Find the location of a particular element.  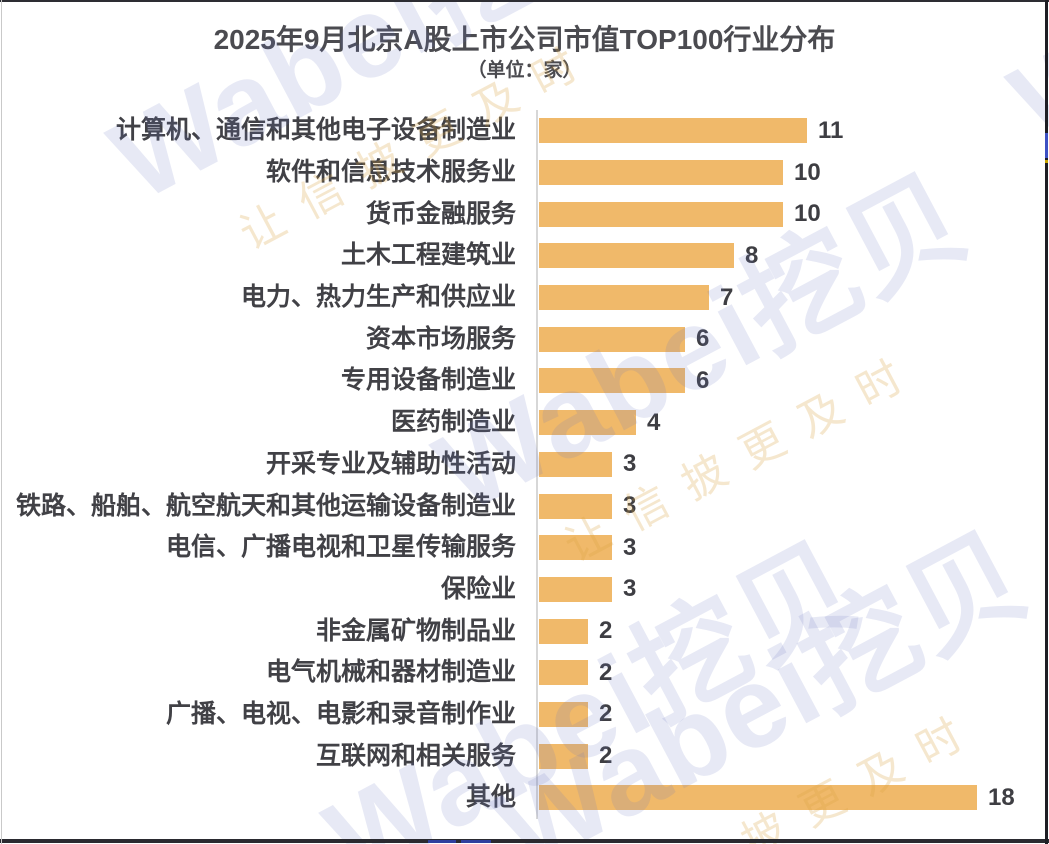

bar-row: 其他 18 is located at coordinates (524, 798).